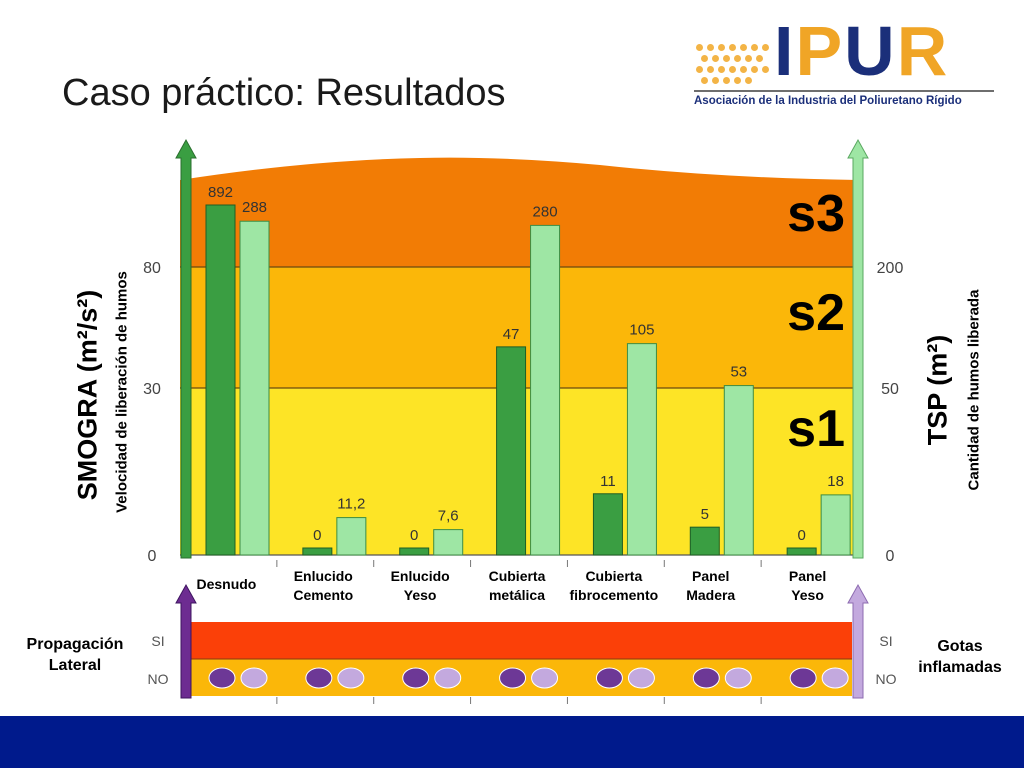 The width and height of the screenshot is (1024, 768). What do you see at coordinates (608, 481) in the screenshot?
I see `smogra-value-label: 11` at bounding box center [608, 481].